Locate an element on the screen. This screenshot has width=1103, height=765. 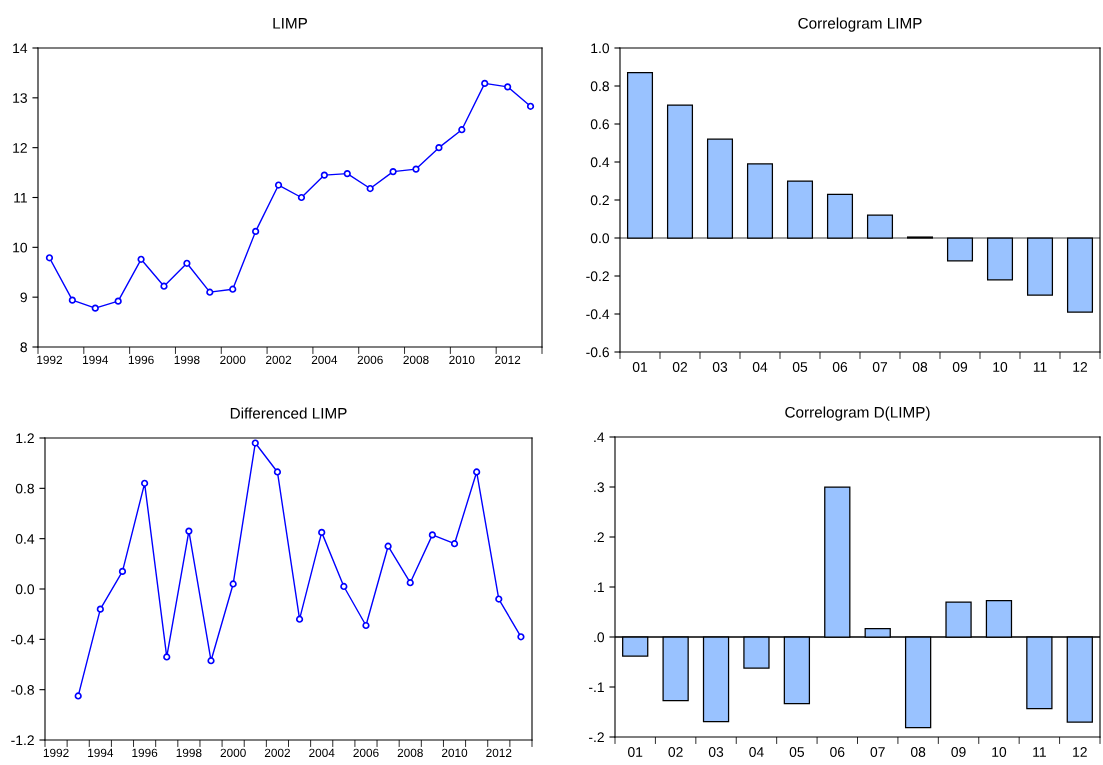
y-tick-label: -.1 is located at coordinates (596, 687).